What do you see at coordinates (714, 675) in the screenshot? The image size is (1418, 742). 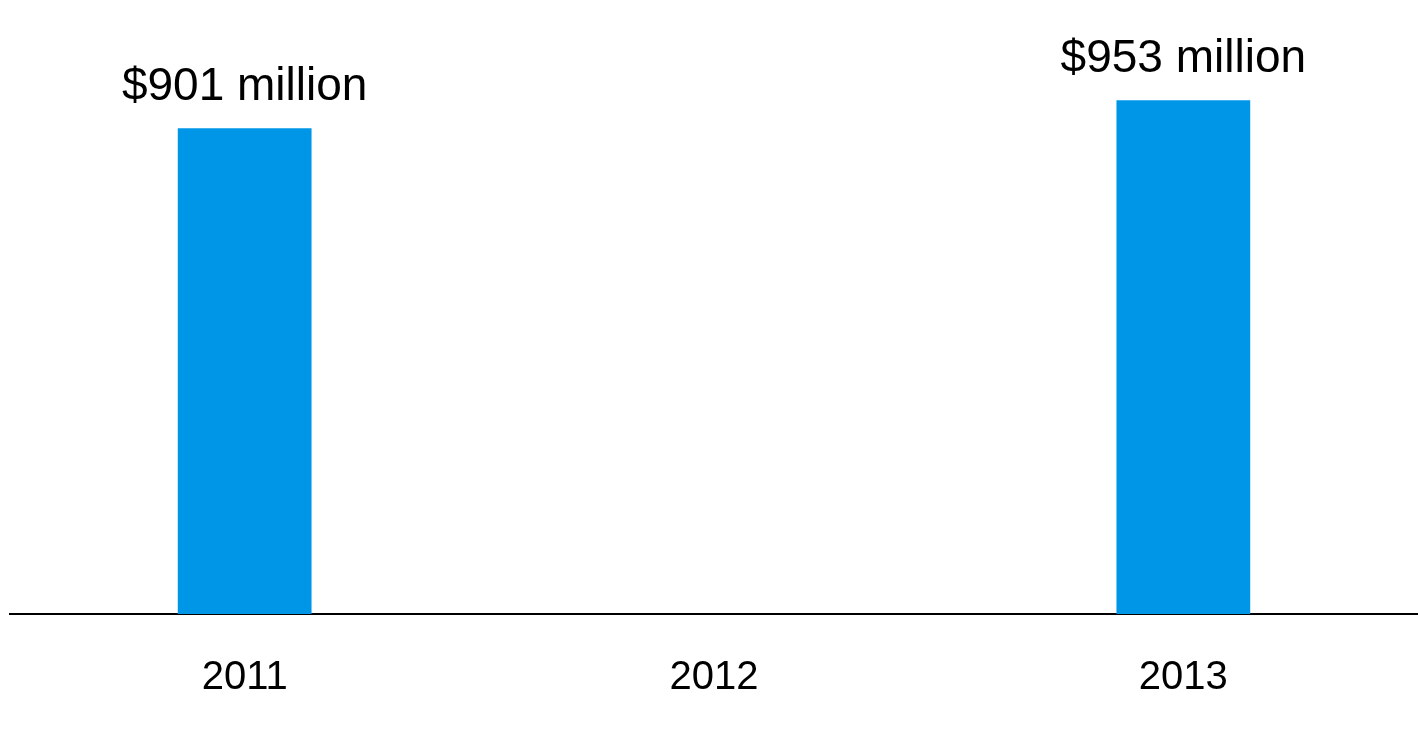 I see `x-tick-label: 2012` at bounding box center [714, 675].